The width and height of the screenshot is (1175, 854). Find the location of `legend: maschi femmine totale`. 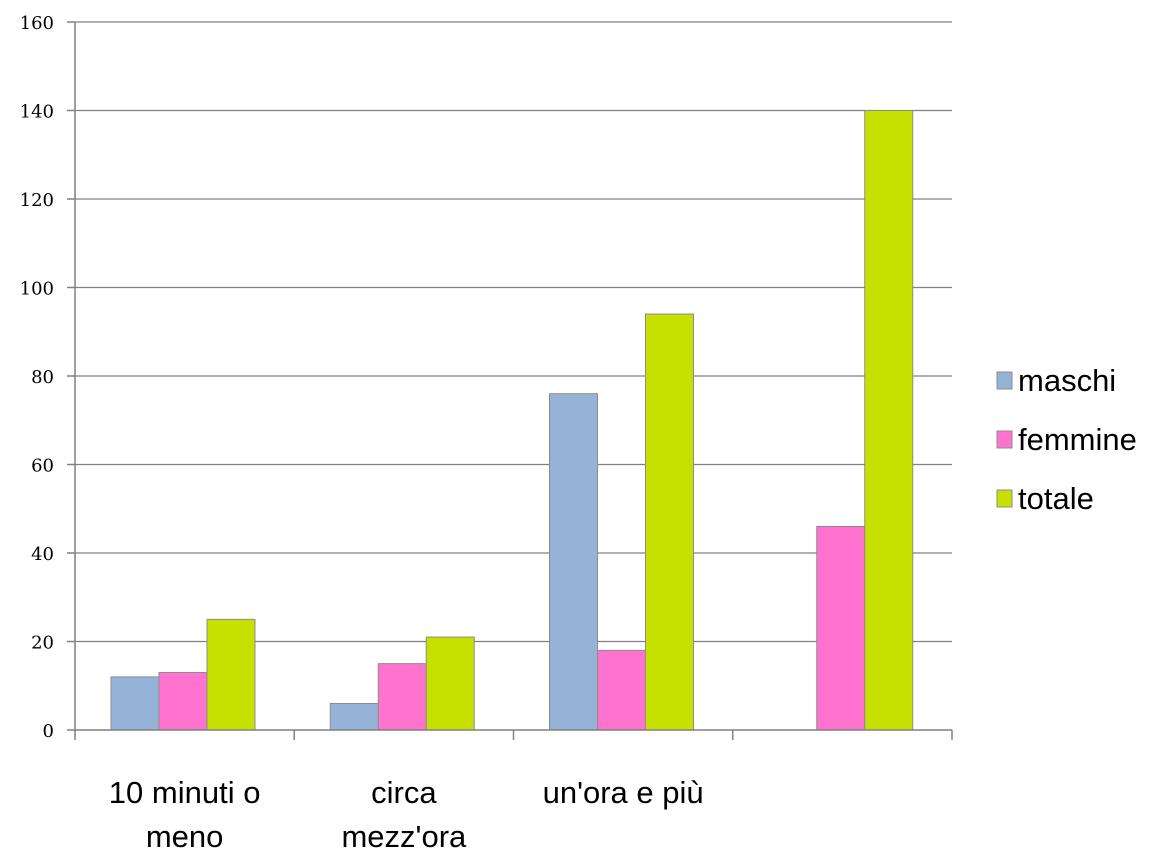

legend: maschi femmine totale is located at coordinates (1066, 439).